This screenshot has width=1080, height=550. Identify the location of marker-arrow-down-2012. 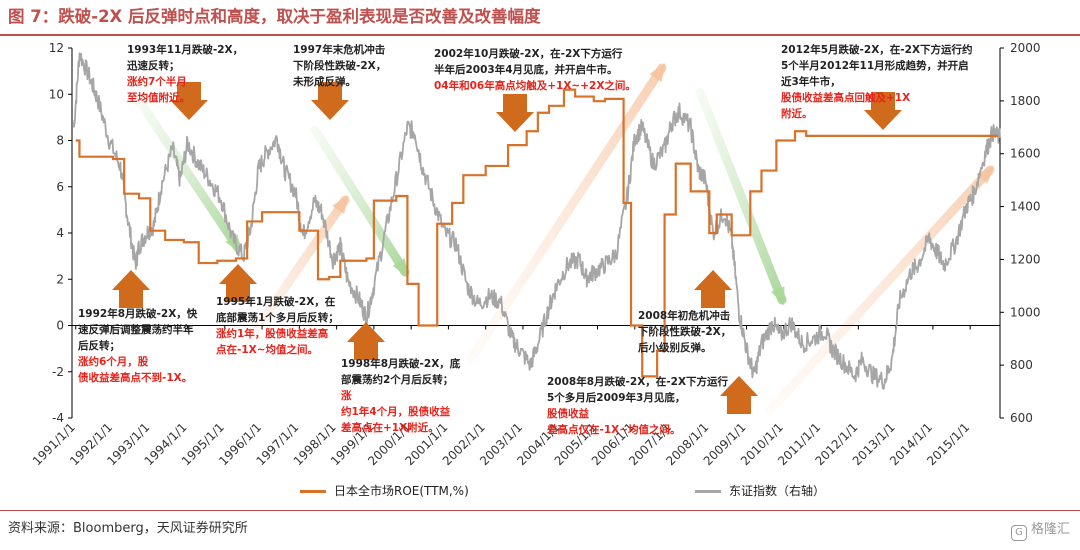
(883, 111).